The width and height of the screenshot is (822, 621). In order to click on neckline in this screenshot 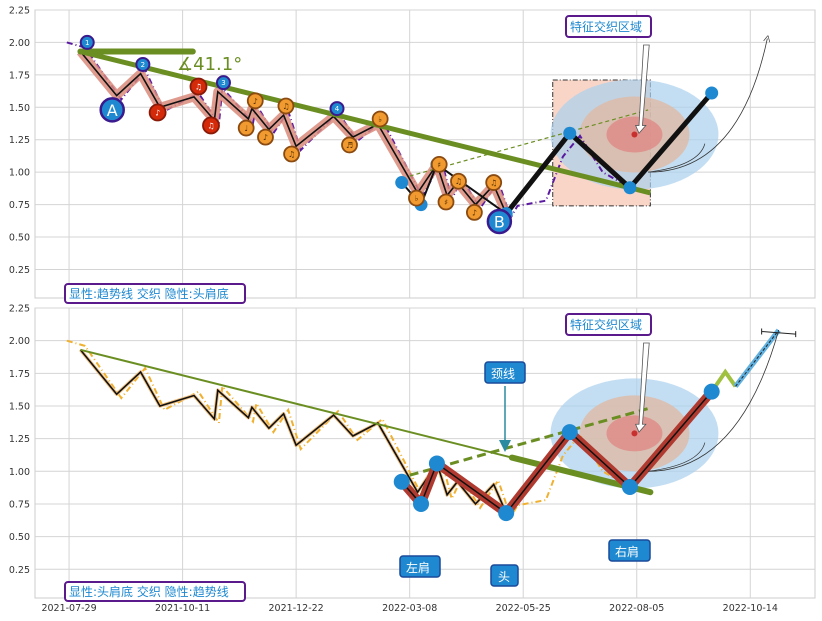, I will do `click(529, 143)`.